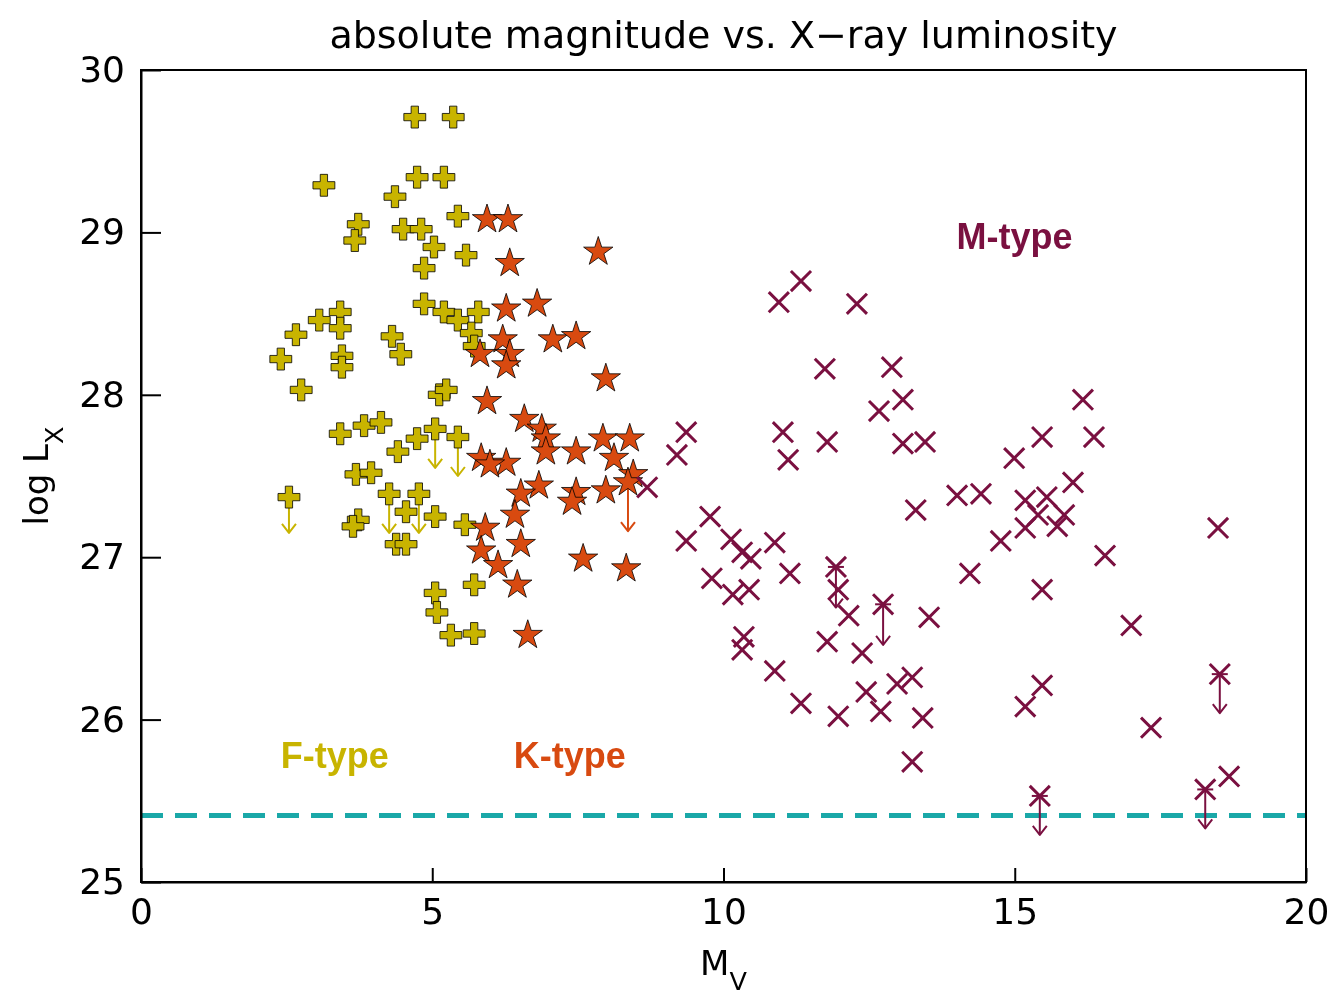 The height and width of the screenshot is (997, 1333). I want to click on x-tick-label: 0, so click(141, 911).